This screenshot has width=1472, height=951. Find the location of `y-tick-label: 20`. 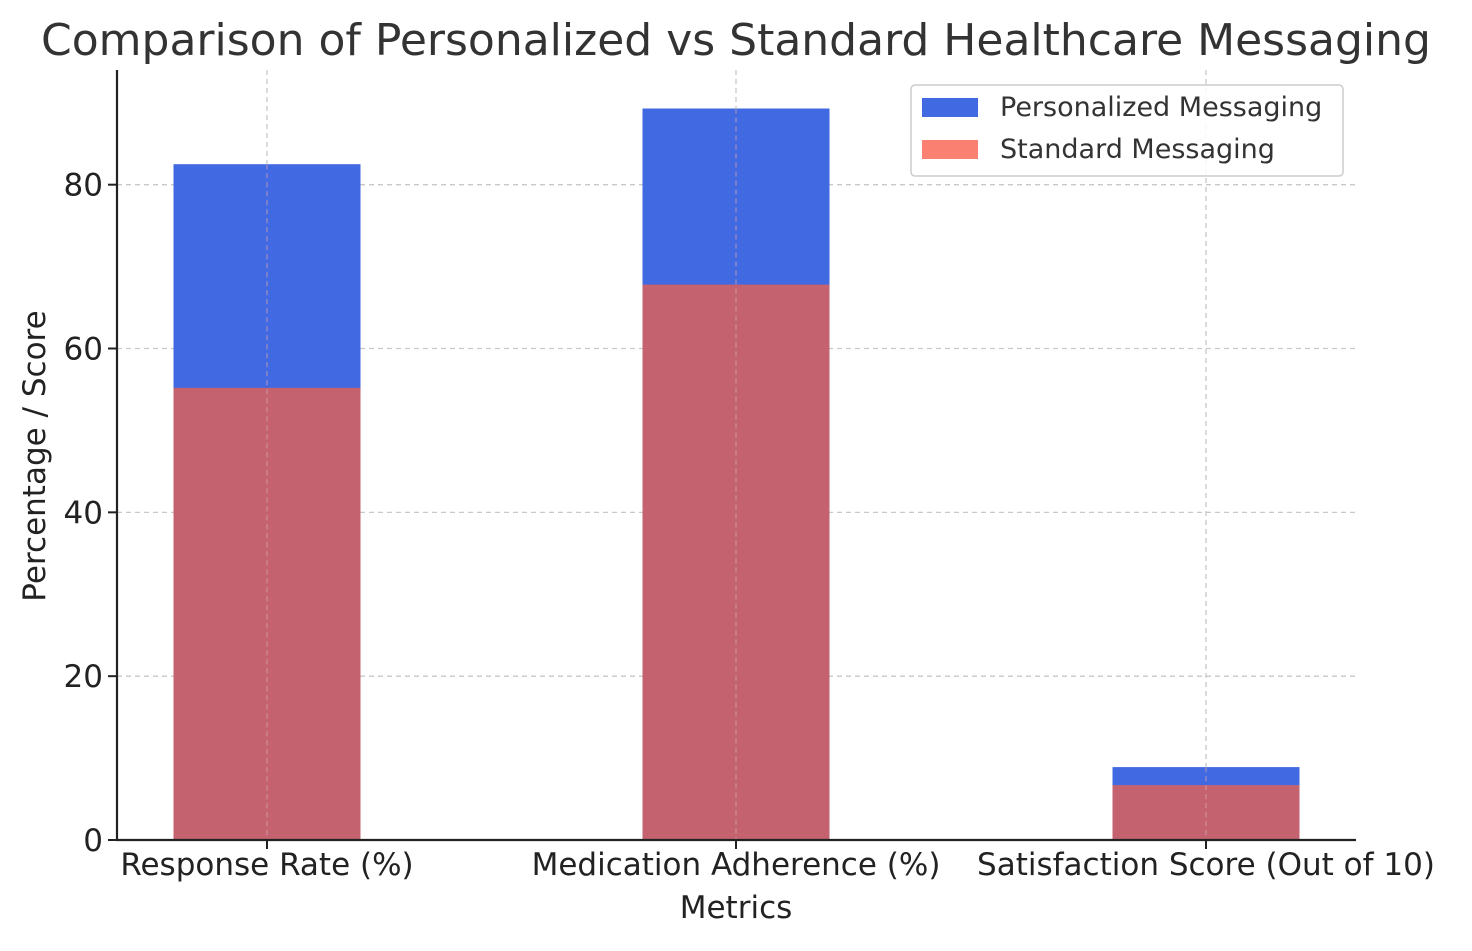

y-tick-label: 20 is located at coordinates (83, 677).